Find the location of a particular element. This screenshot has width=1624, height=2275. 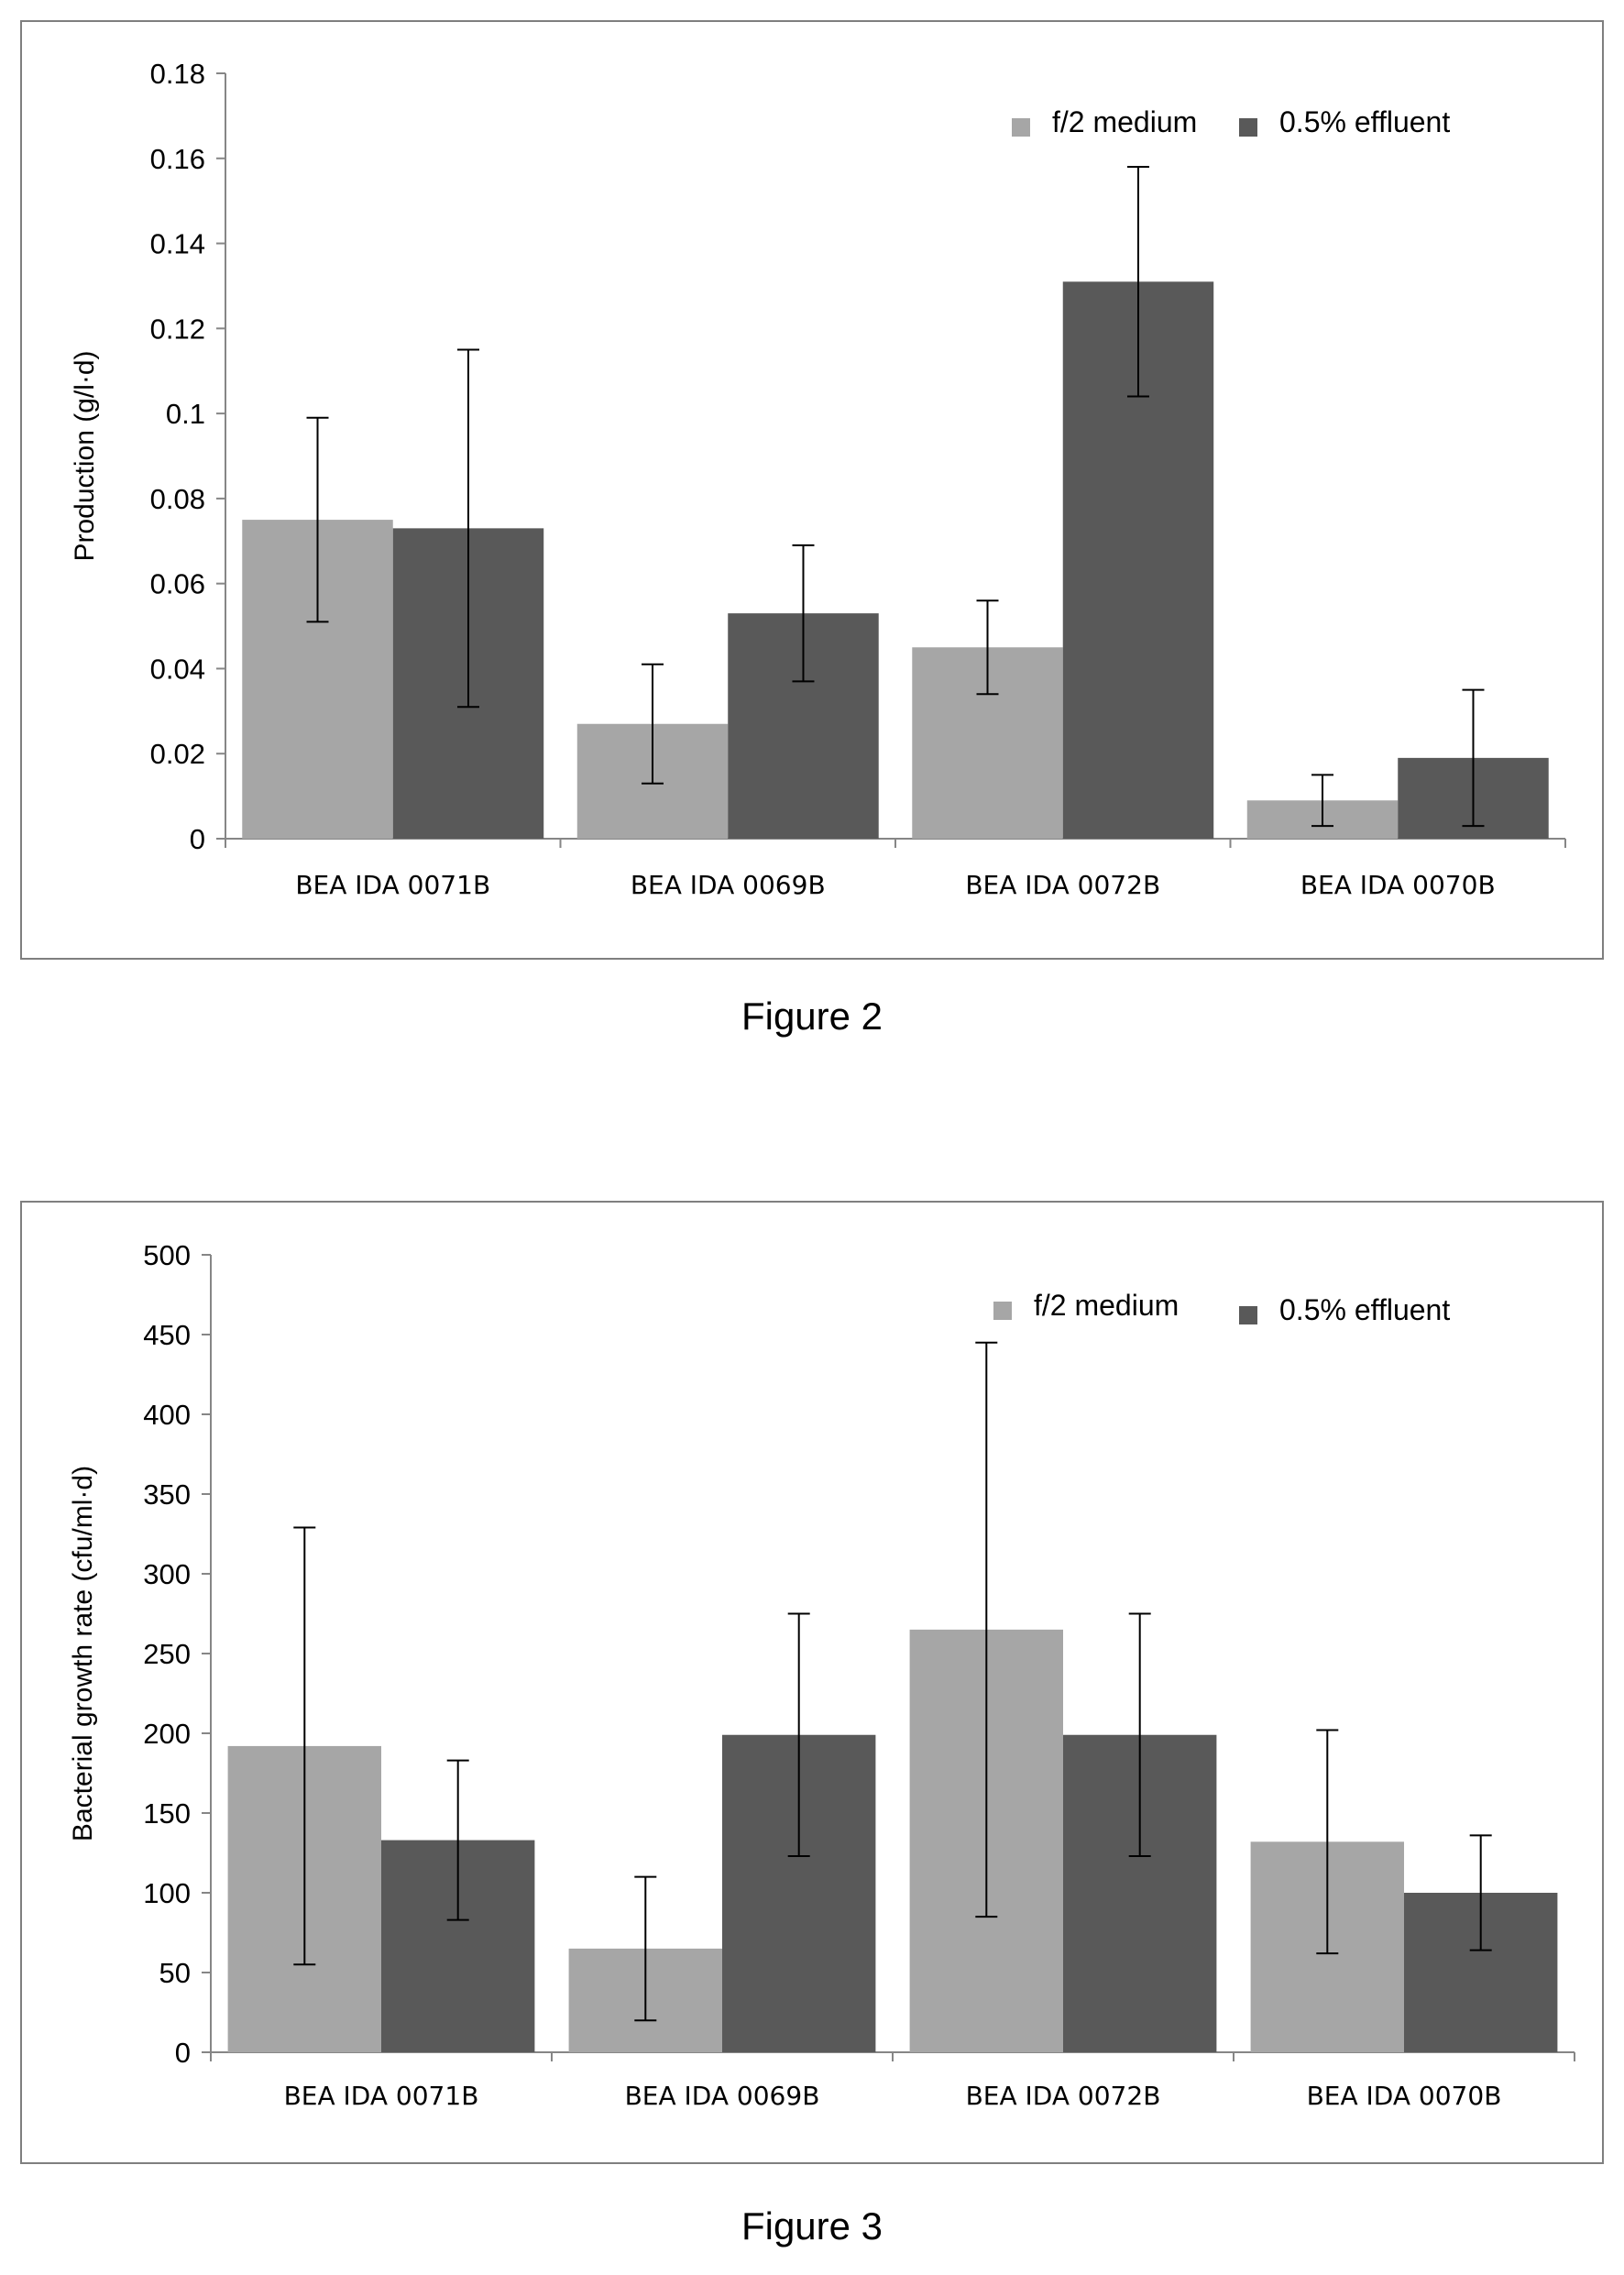

y-tick-label: 250 is located at coordinates (167, 1654).